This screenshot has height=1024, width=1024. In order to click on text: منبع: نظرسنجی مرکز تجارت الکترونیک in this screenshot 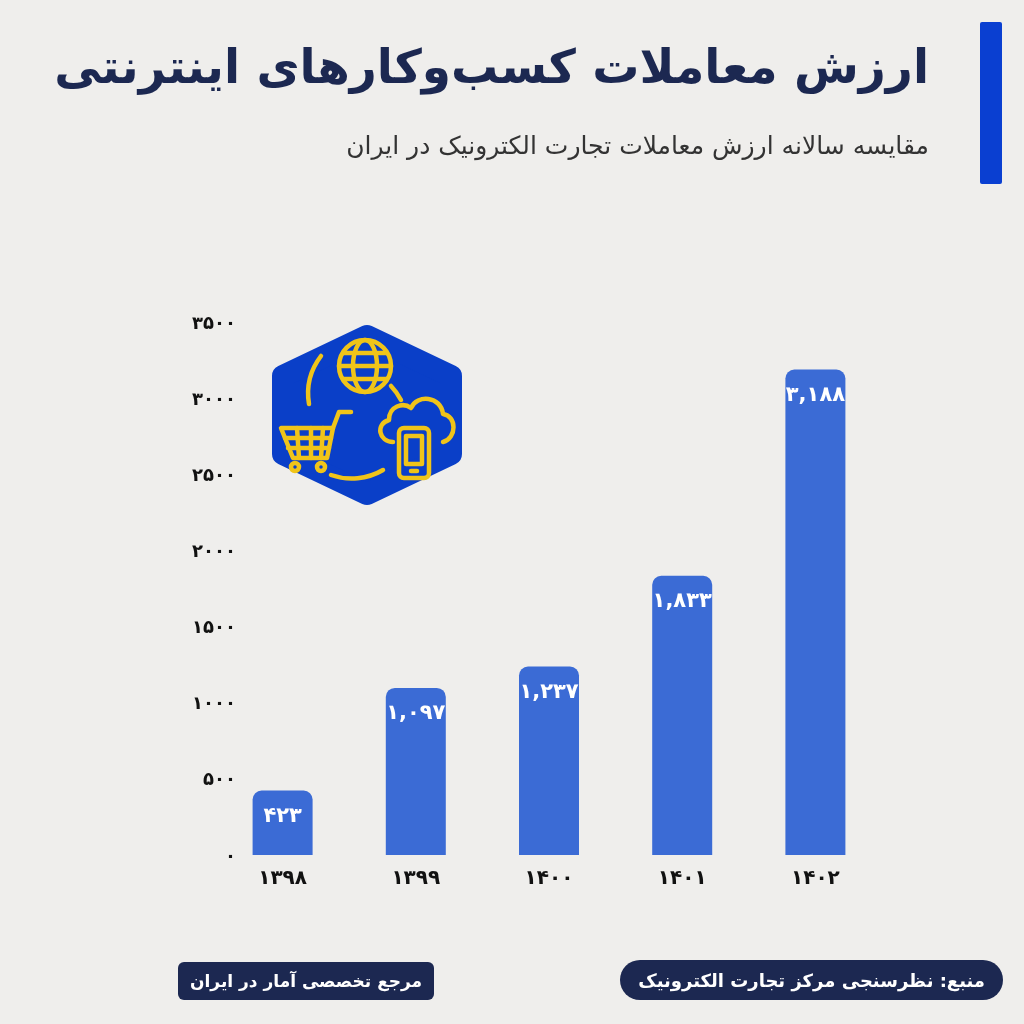, I will do `click(811, 980)`.